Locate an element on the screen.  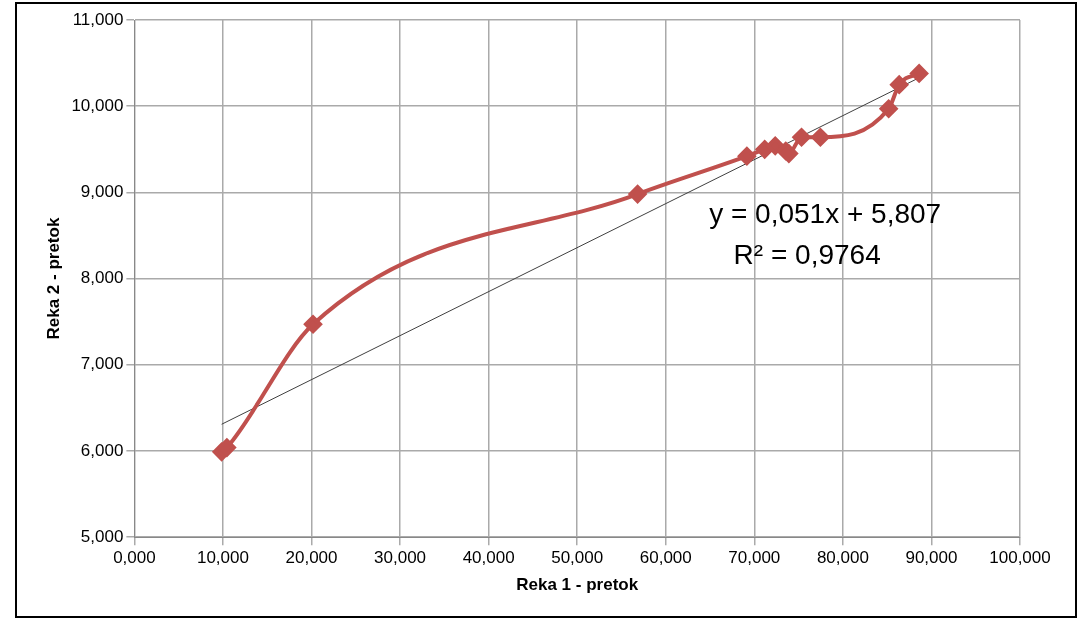
x-tick-label: 10,000 is located at coordinates (222, 558).